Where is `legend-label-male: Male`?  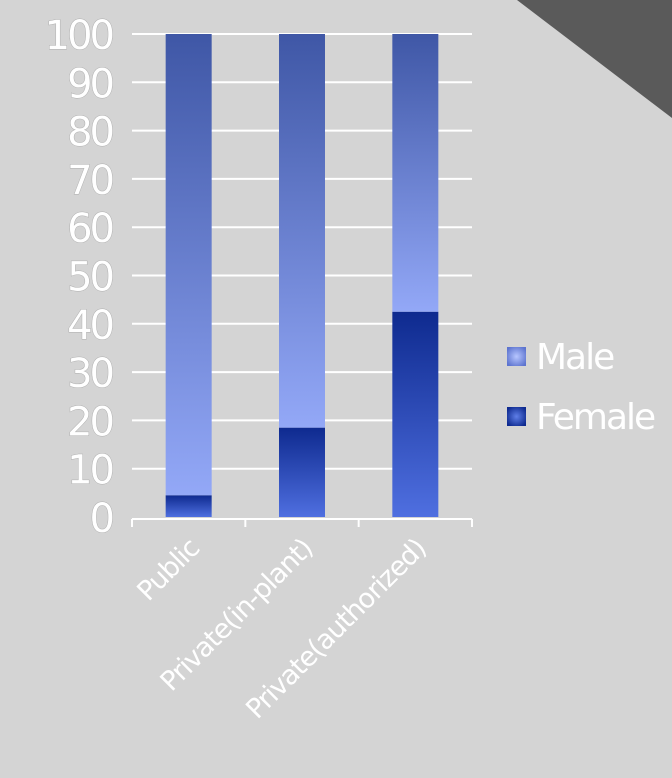 legend-label-male: Male is located at coordinates (575, 357).